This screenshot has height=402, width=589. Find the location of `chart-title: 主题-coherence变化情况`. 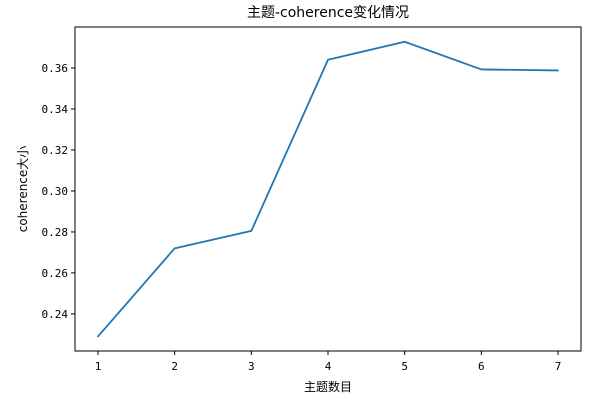

chart-title: 主题-coherence变化情况 is located at coordinates (328, 13).